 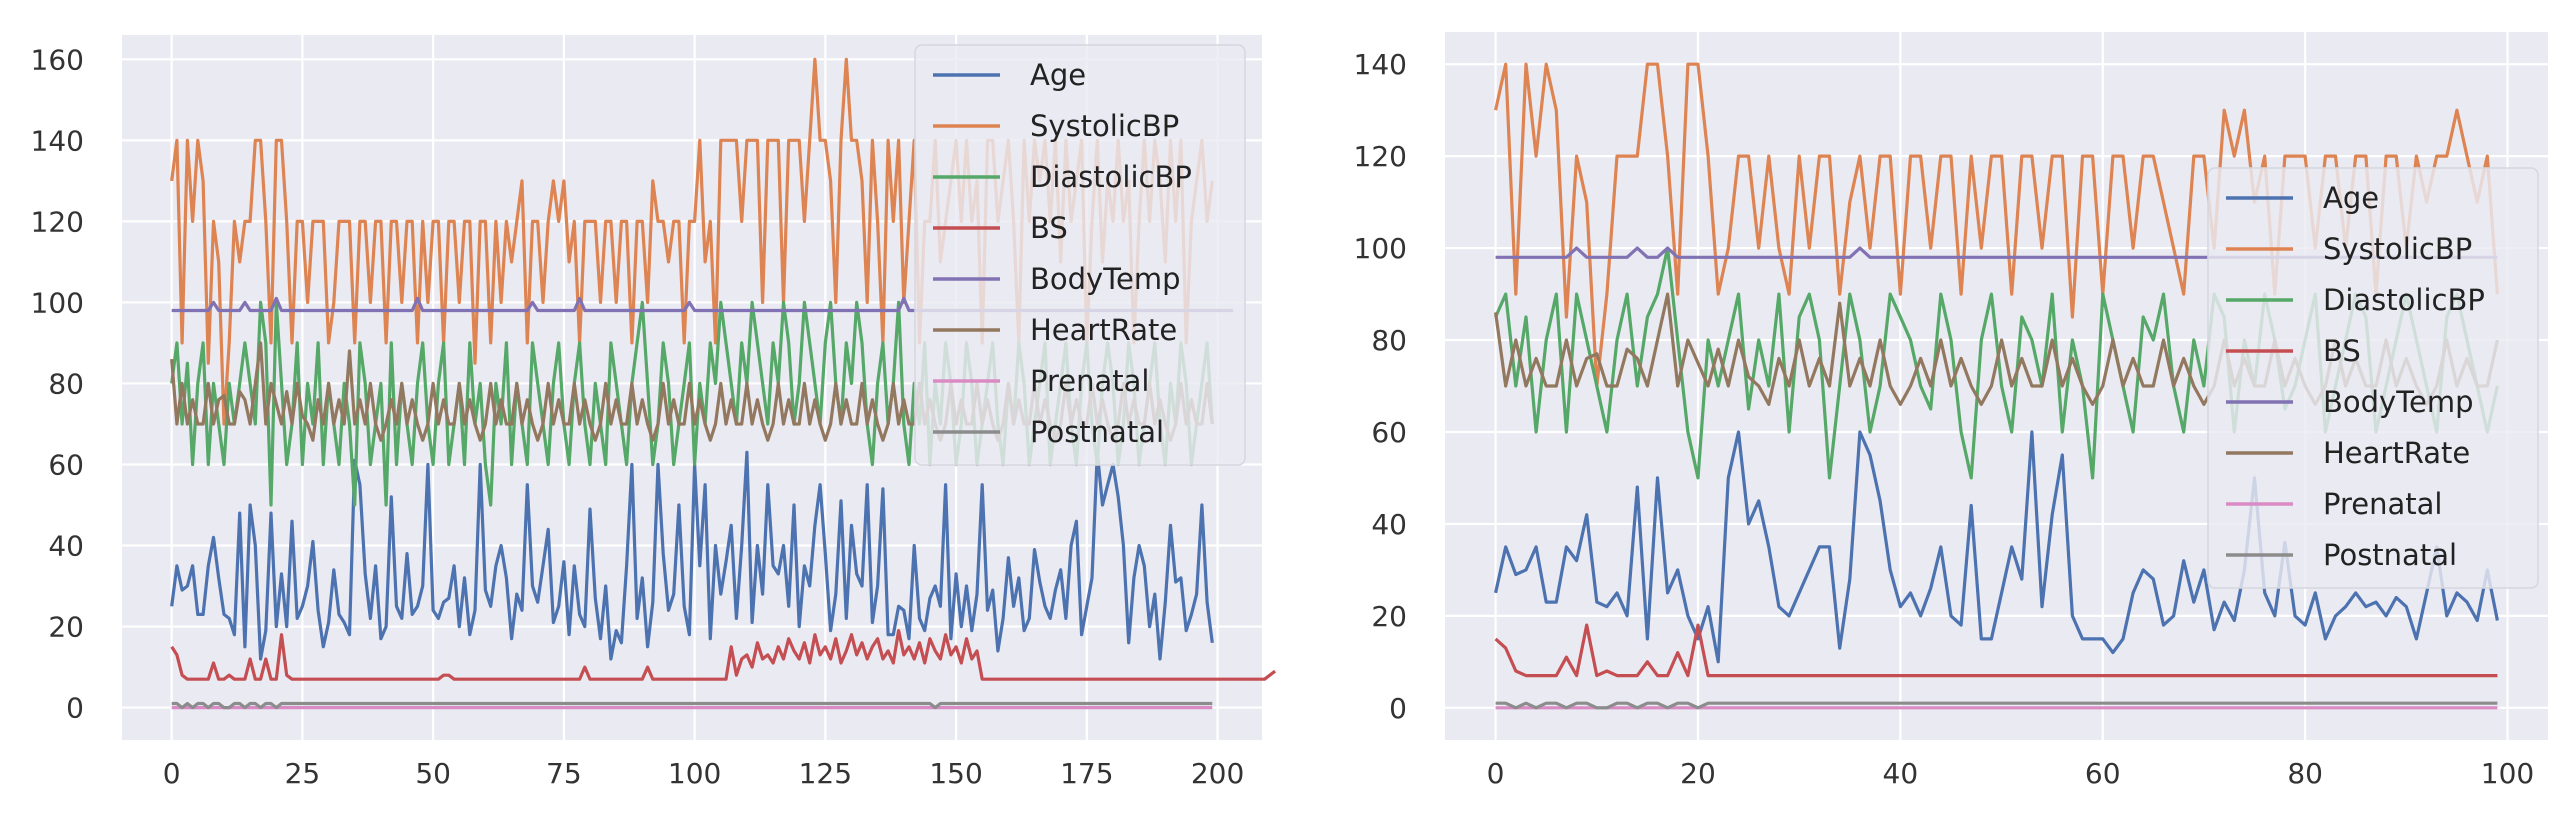 What do you see at coordinates (1217, 773) in the screenshot?
I see `x-tick-label: 200` at bounding box center [1217, 773].